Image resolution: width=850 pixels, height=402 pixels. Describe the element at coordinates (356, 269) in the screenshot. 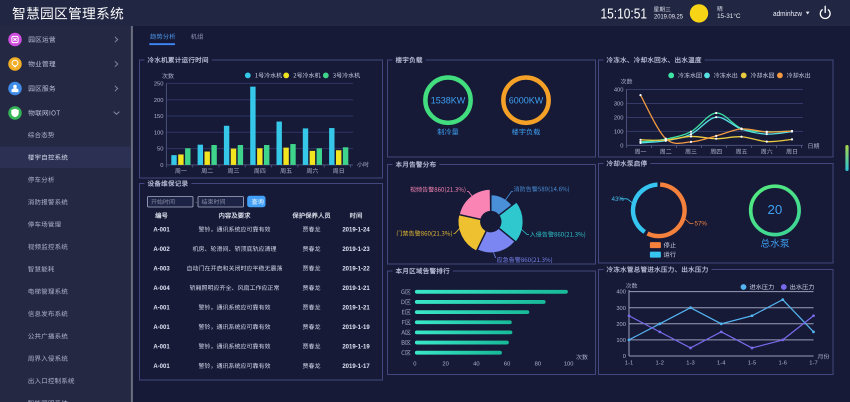

I see `svg-text: 2019-1-22` at that location.